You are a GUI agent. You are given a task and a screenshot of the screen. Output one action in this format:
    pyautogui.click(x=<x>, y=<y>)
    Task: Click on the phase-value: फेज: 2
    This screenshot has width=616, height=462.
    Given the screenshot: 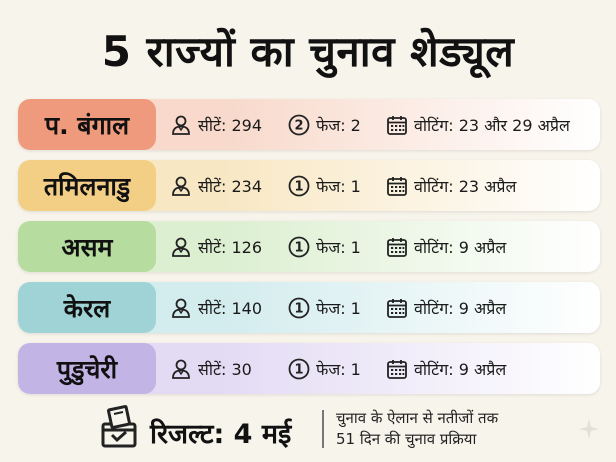 What is the action you would take?
    pyautogui.click(x=338, y=125)
    